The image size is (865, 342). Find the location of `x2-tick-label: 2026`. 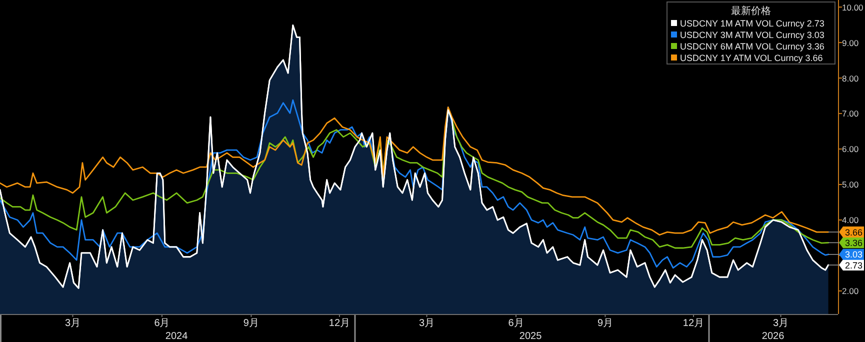

x2-tick-label: 2026 is located at coordinates (773, 336).